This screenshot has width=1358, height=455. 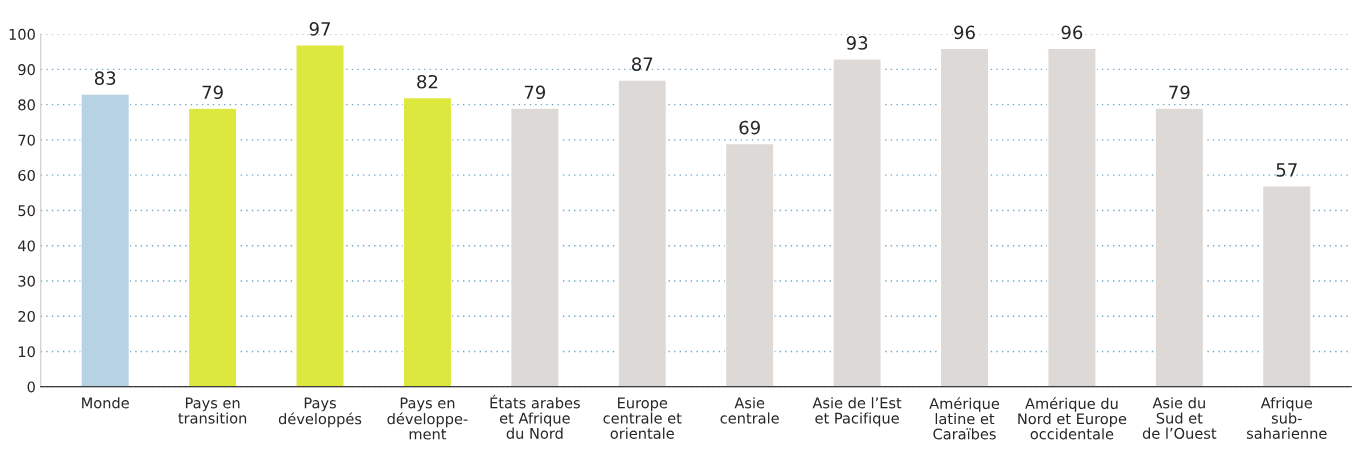 I want to click on x-tick-label: Asie du Sud et de l’Ouest, so click(x=1179, y=418).